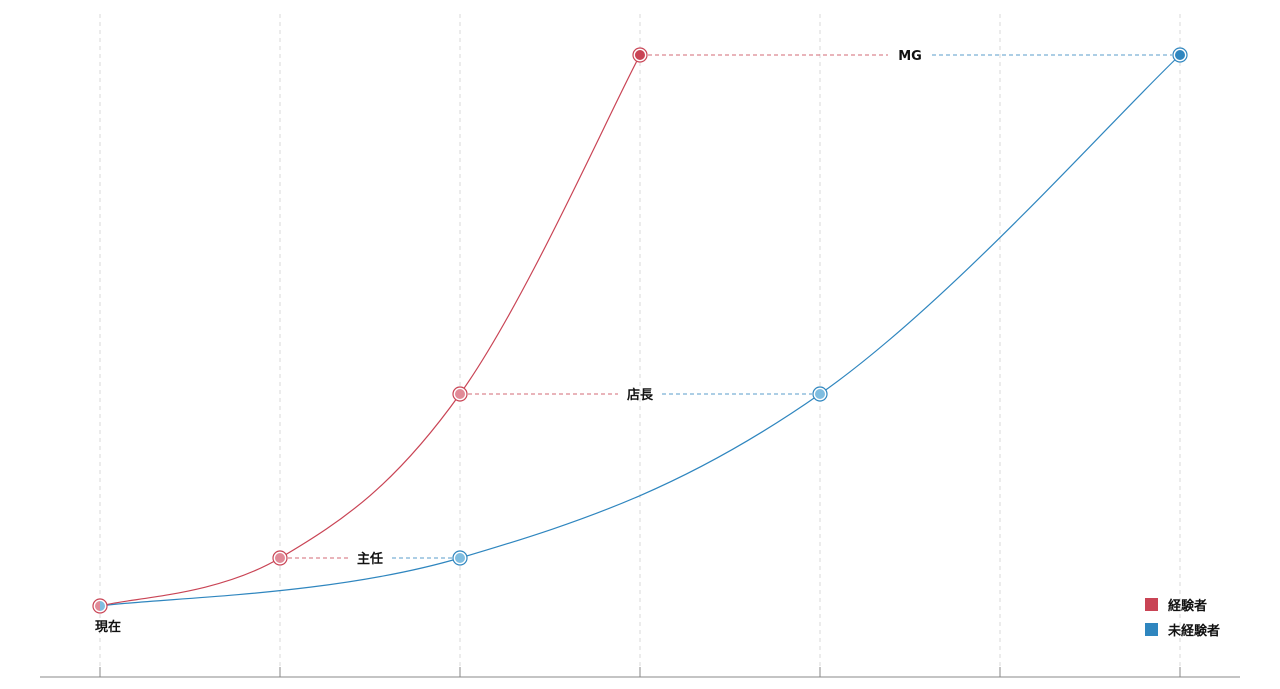  I want to click on legend-swatch-inexperienced, so click(1151, 629).